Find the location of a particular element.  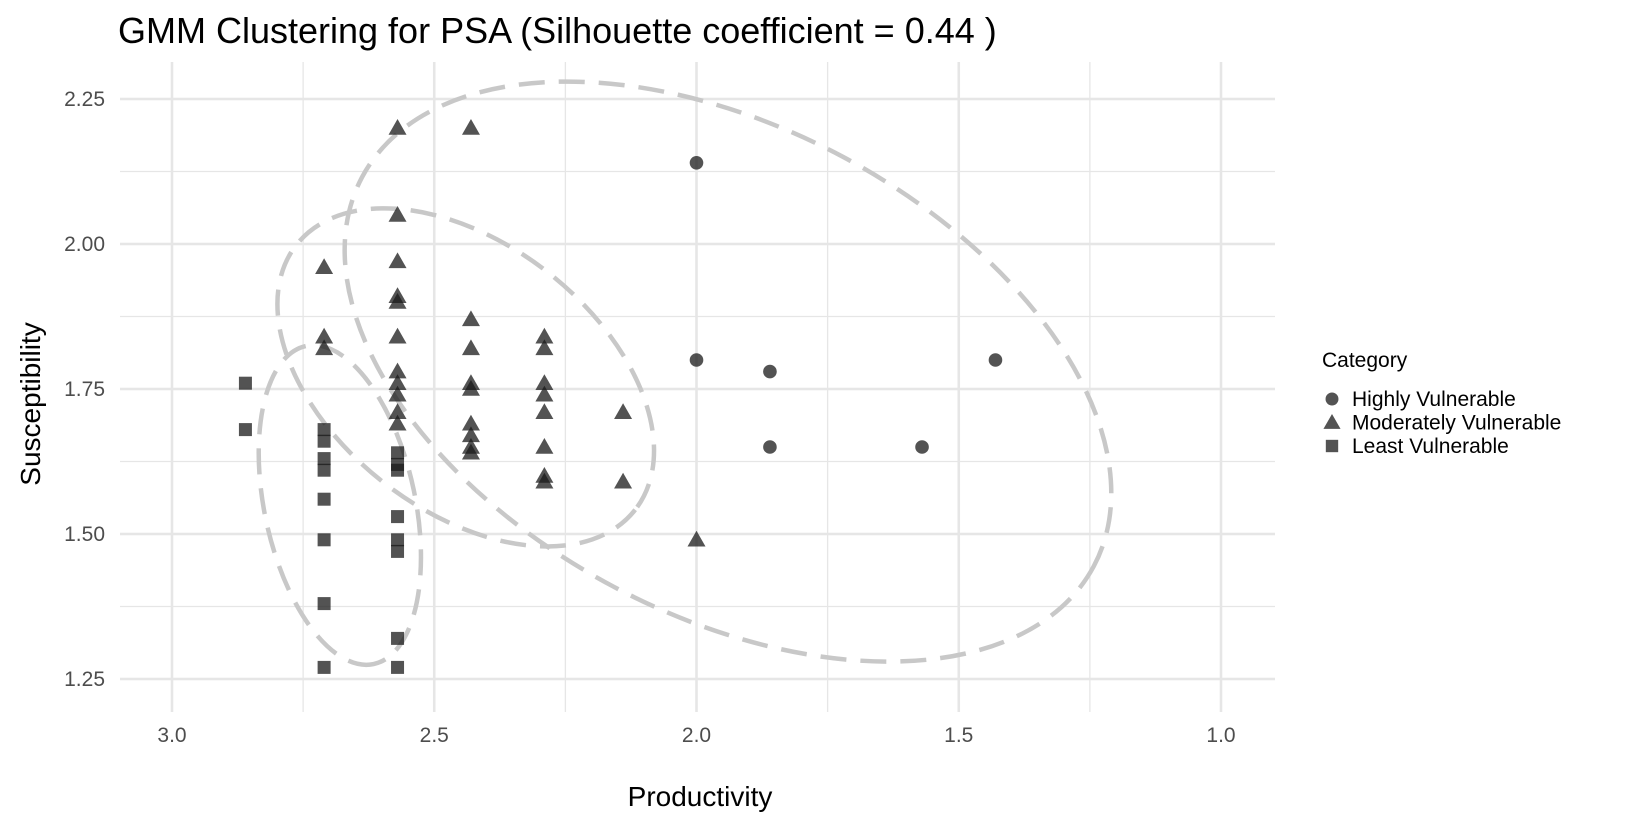

legend-label: Moderately Vulnerable is located at coordinates (1456, 423).